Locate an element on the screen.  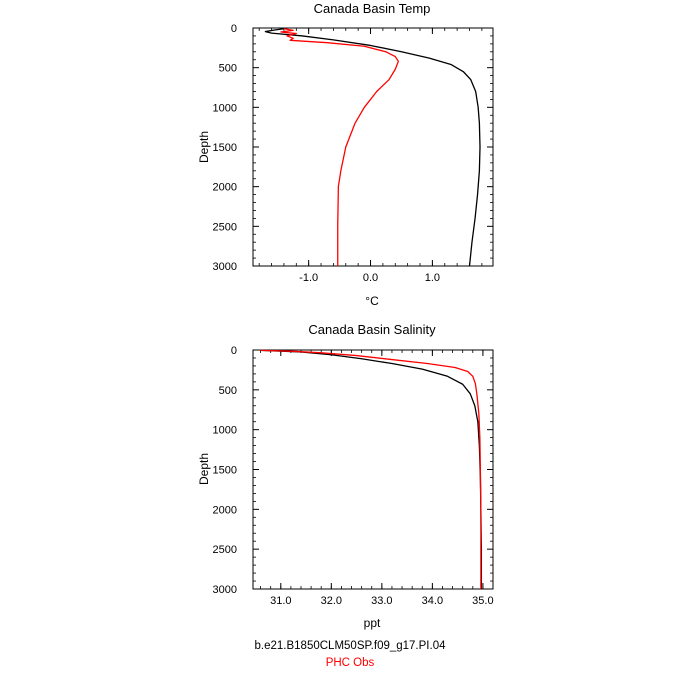
temperature-y-tick-label: 3000 is located at coordinates (225, 267).